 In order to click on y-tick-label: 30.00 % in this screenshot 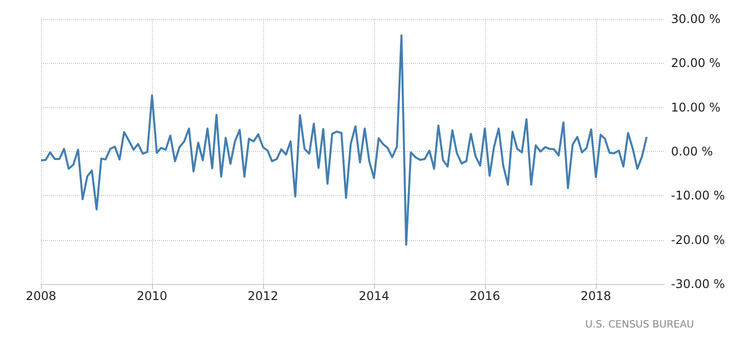, I will do `click(696, 19)`.